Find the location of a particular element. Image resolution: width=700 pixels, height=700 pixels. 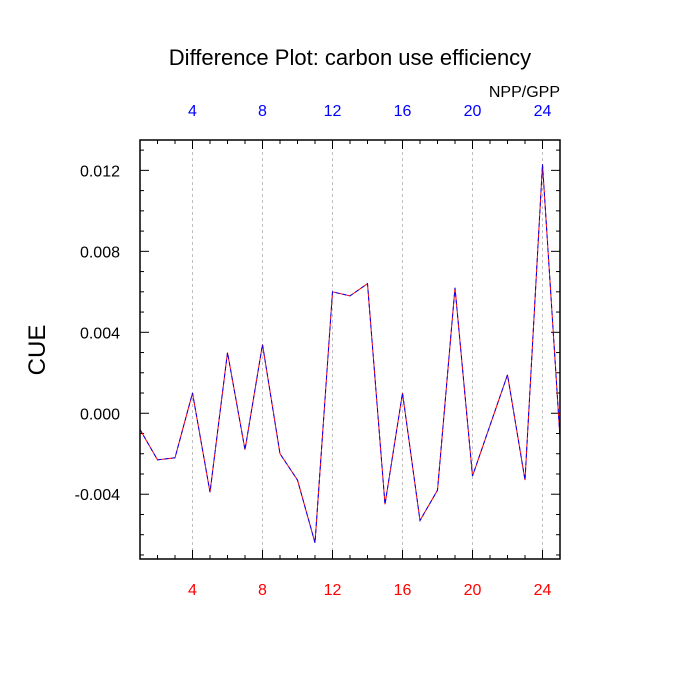

x-tick-label-top: 12 is located at coordinates (333, 111).